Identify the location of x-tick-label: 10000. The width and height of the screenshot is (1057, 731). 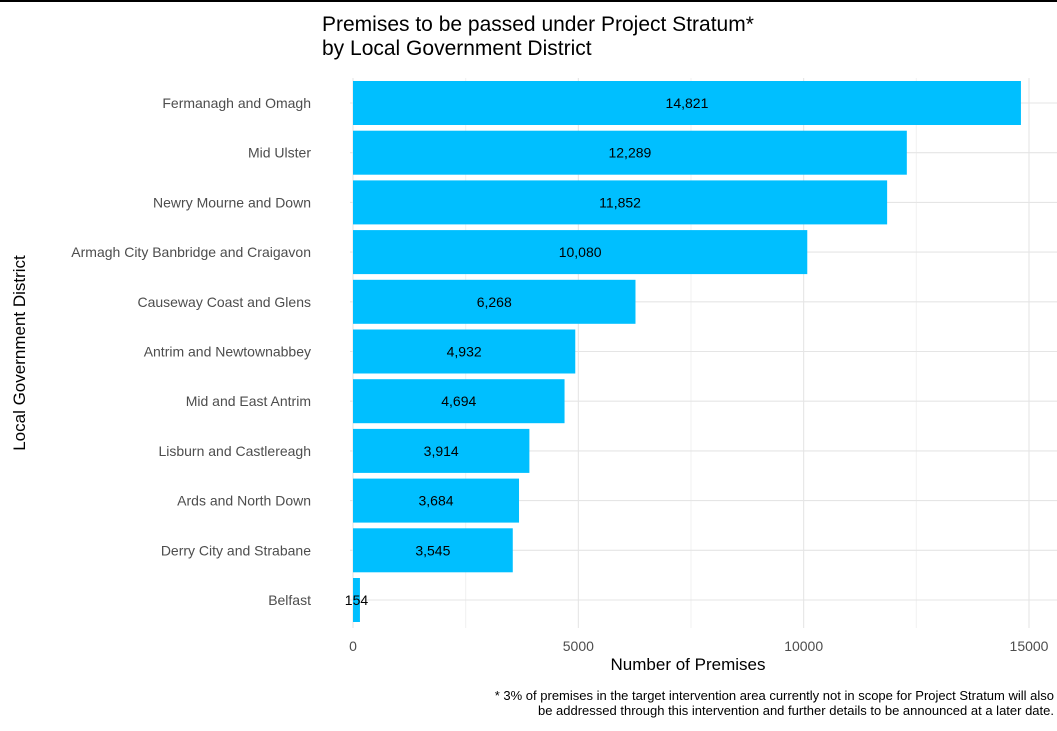
(803, 646).